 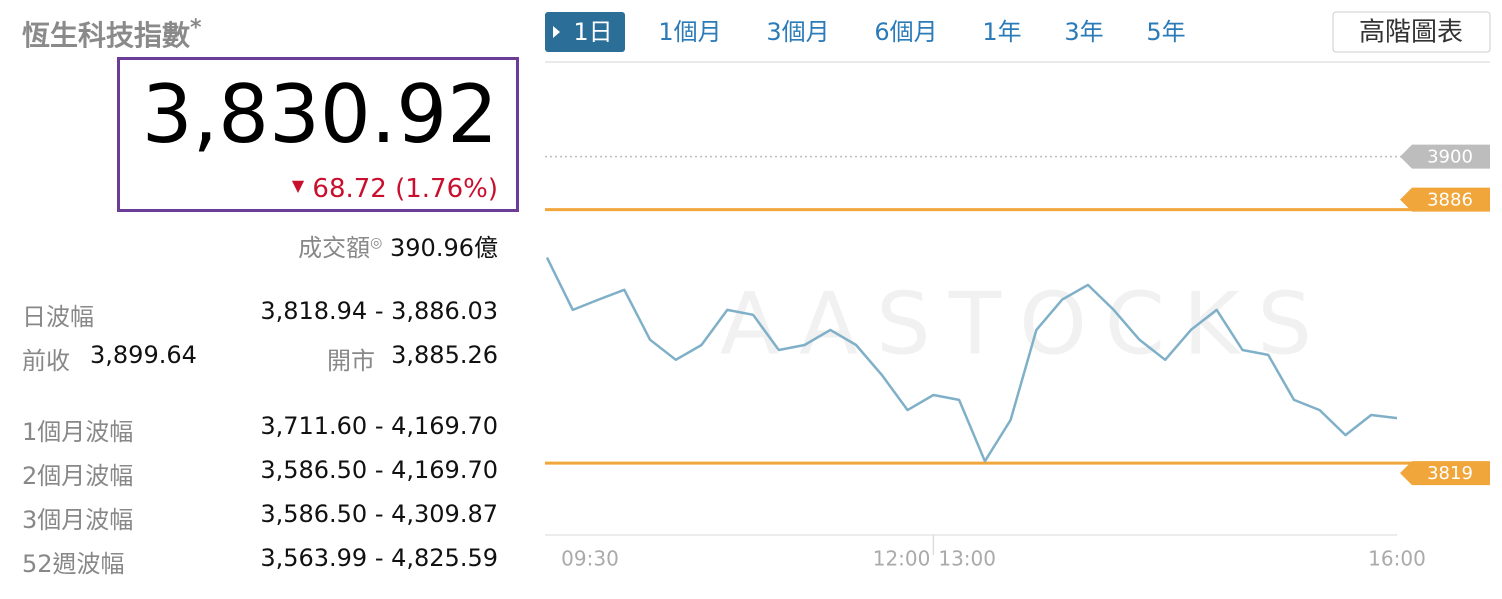 I want to click on tab: 1年, so click(x=1001, y=32).